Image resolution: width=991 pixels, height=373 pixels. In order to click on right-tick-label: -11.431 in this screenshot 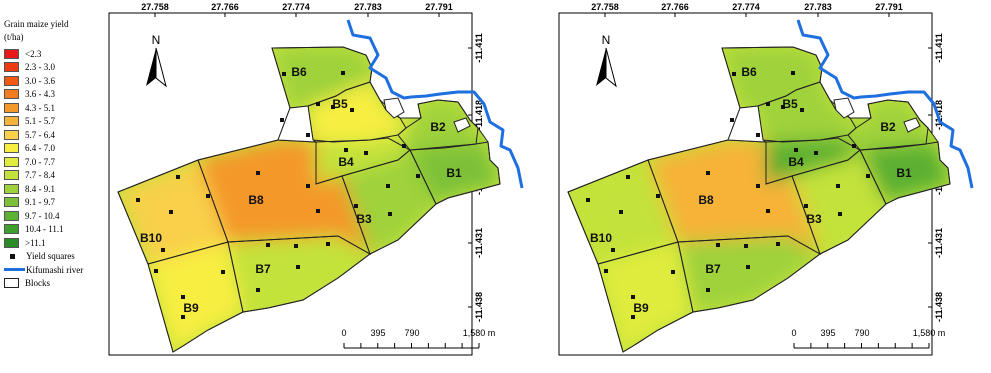, I will do `click(479, 243)`.